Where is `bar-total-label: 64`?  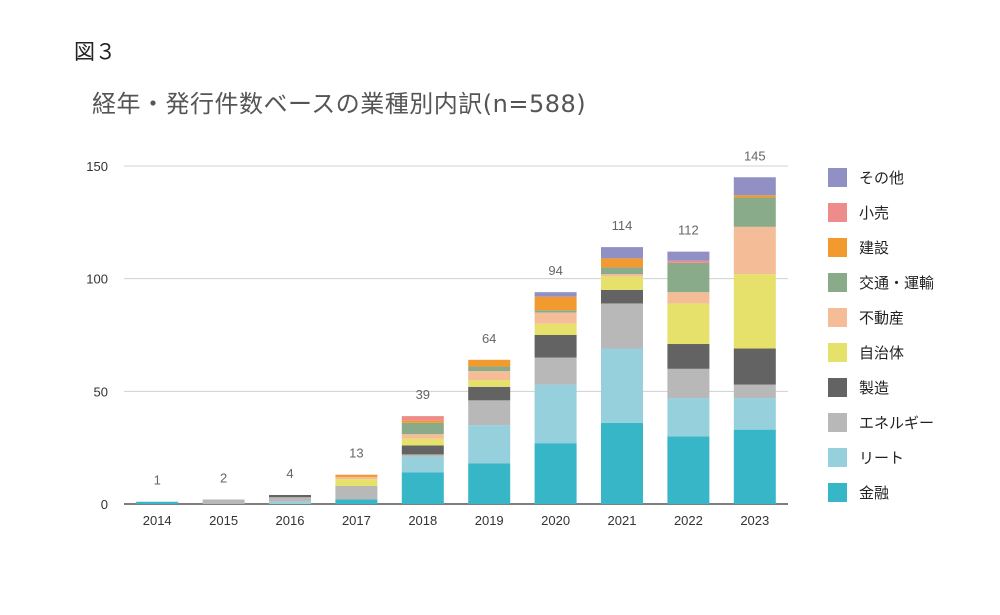
bar-total-label: 64 is located at coordinates (489, 338).